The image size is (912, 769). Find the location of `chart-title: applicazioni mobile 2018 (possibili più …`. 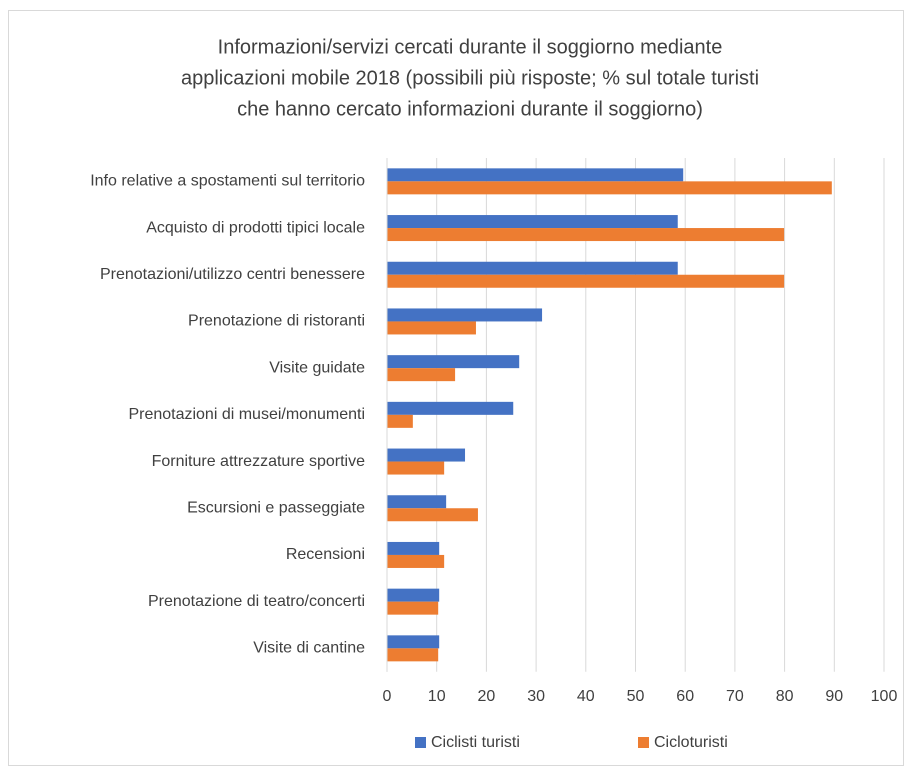

chart-title: applicazioni mobile 2018 (possibili più … is located at coordinates (470, 78).